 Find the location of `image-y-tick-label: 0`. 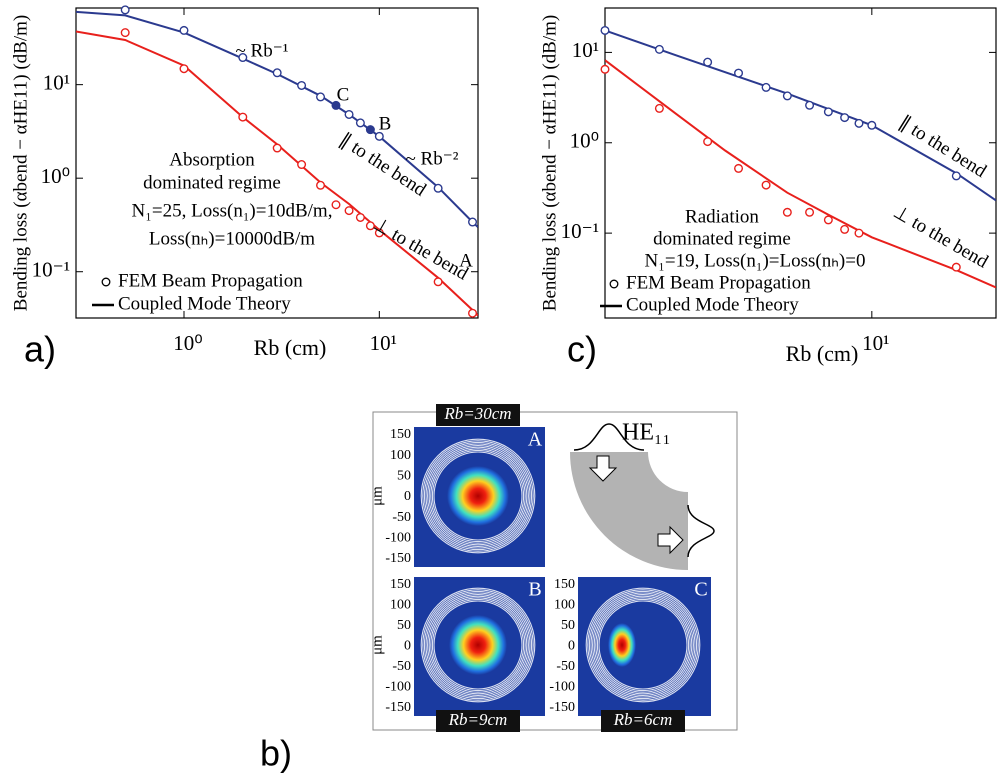

image-y-tick-label: 0 is located at coordinates (407, 646).